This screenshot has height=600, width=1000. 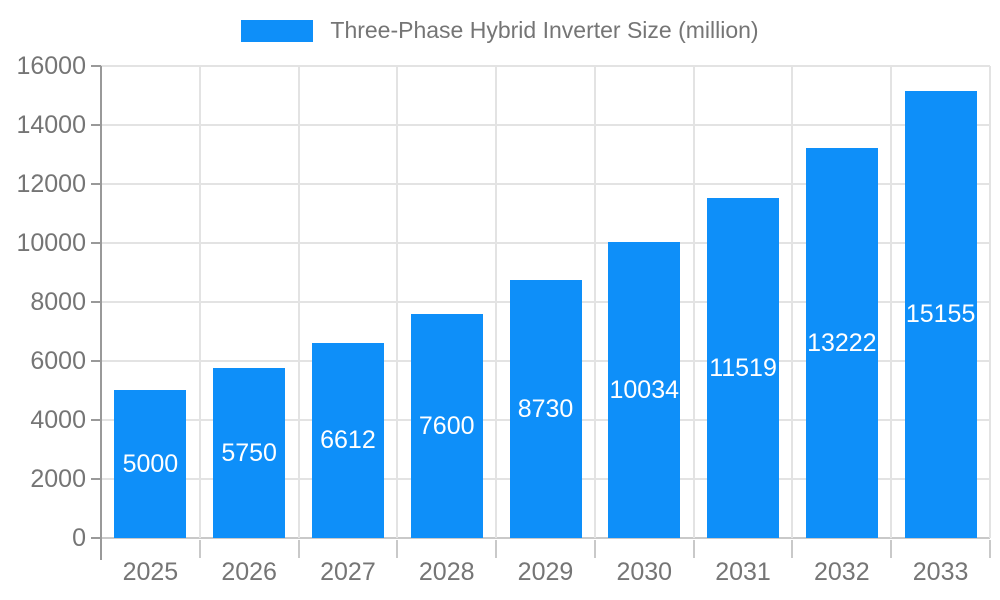 I want to click on bar-value-label: 6612, so click(x=348, y=440).